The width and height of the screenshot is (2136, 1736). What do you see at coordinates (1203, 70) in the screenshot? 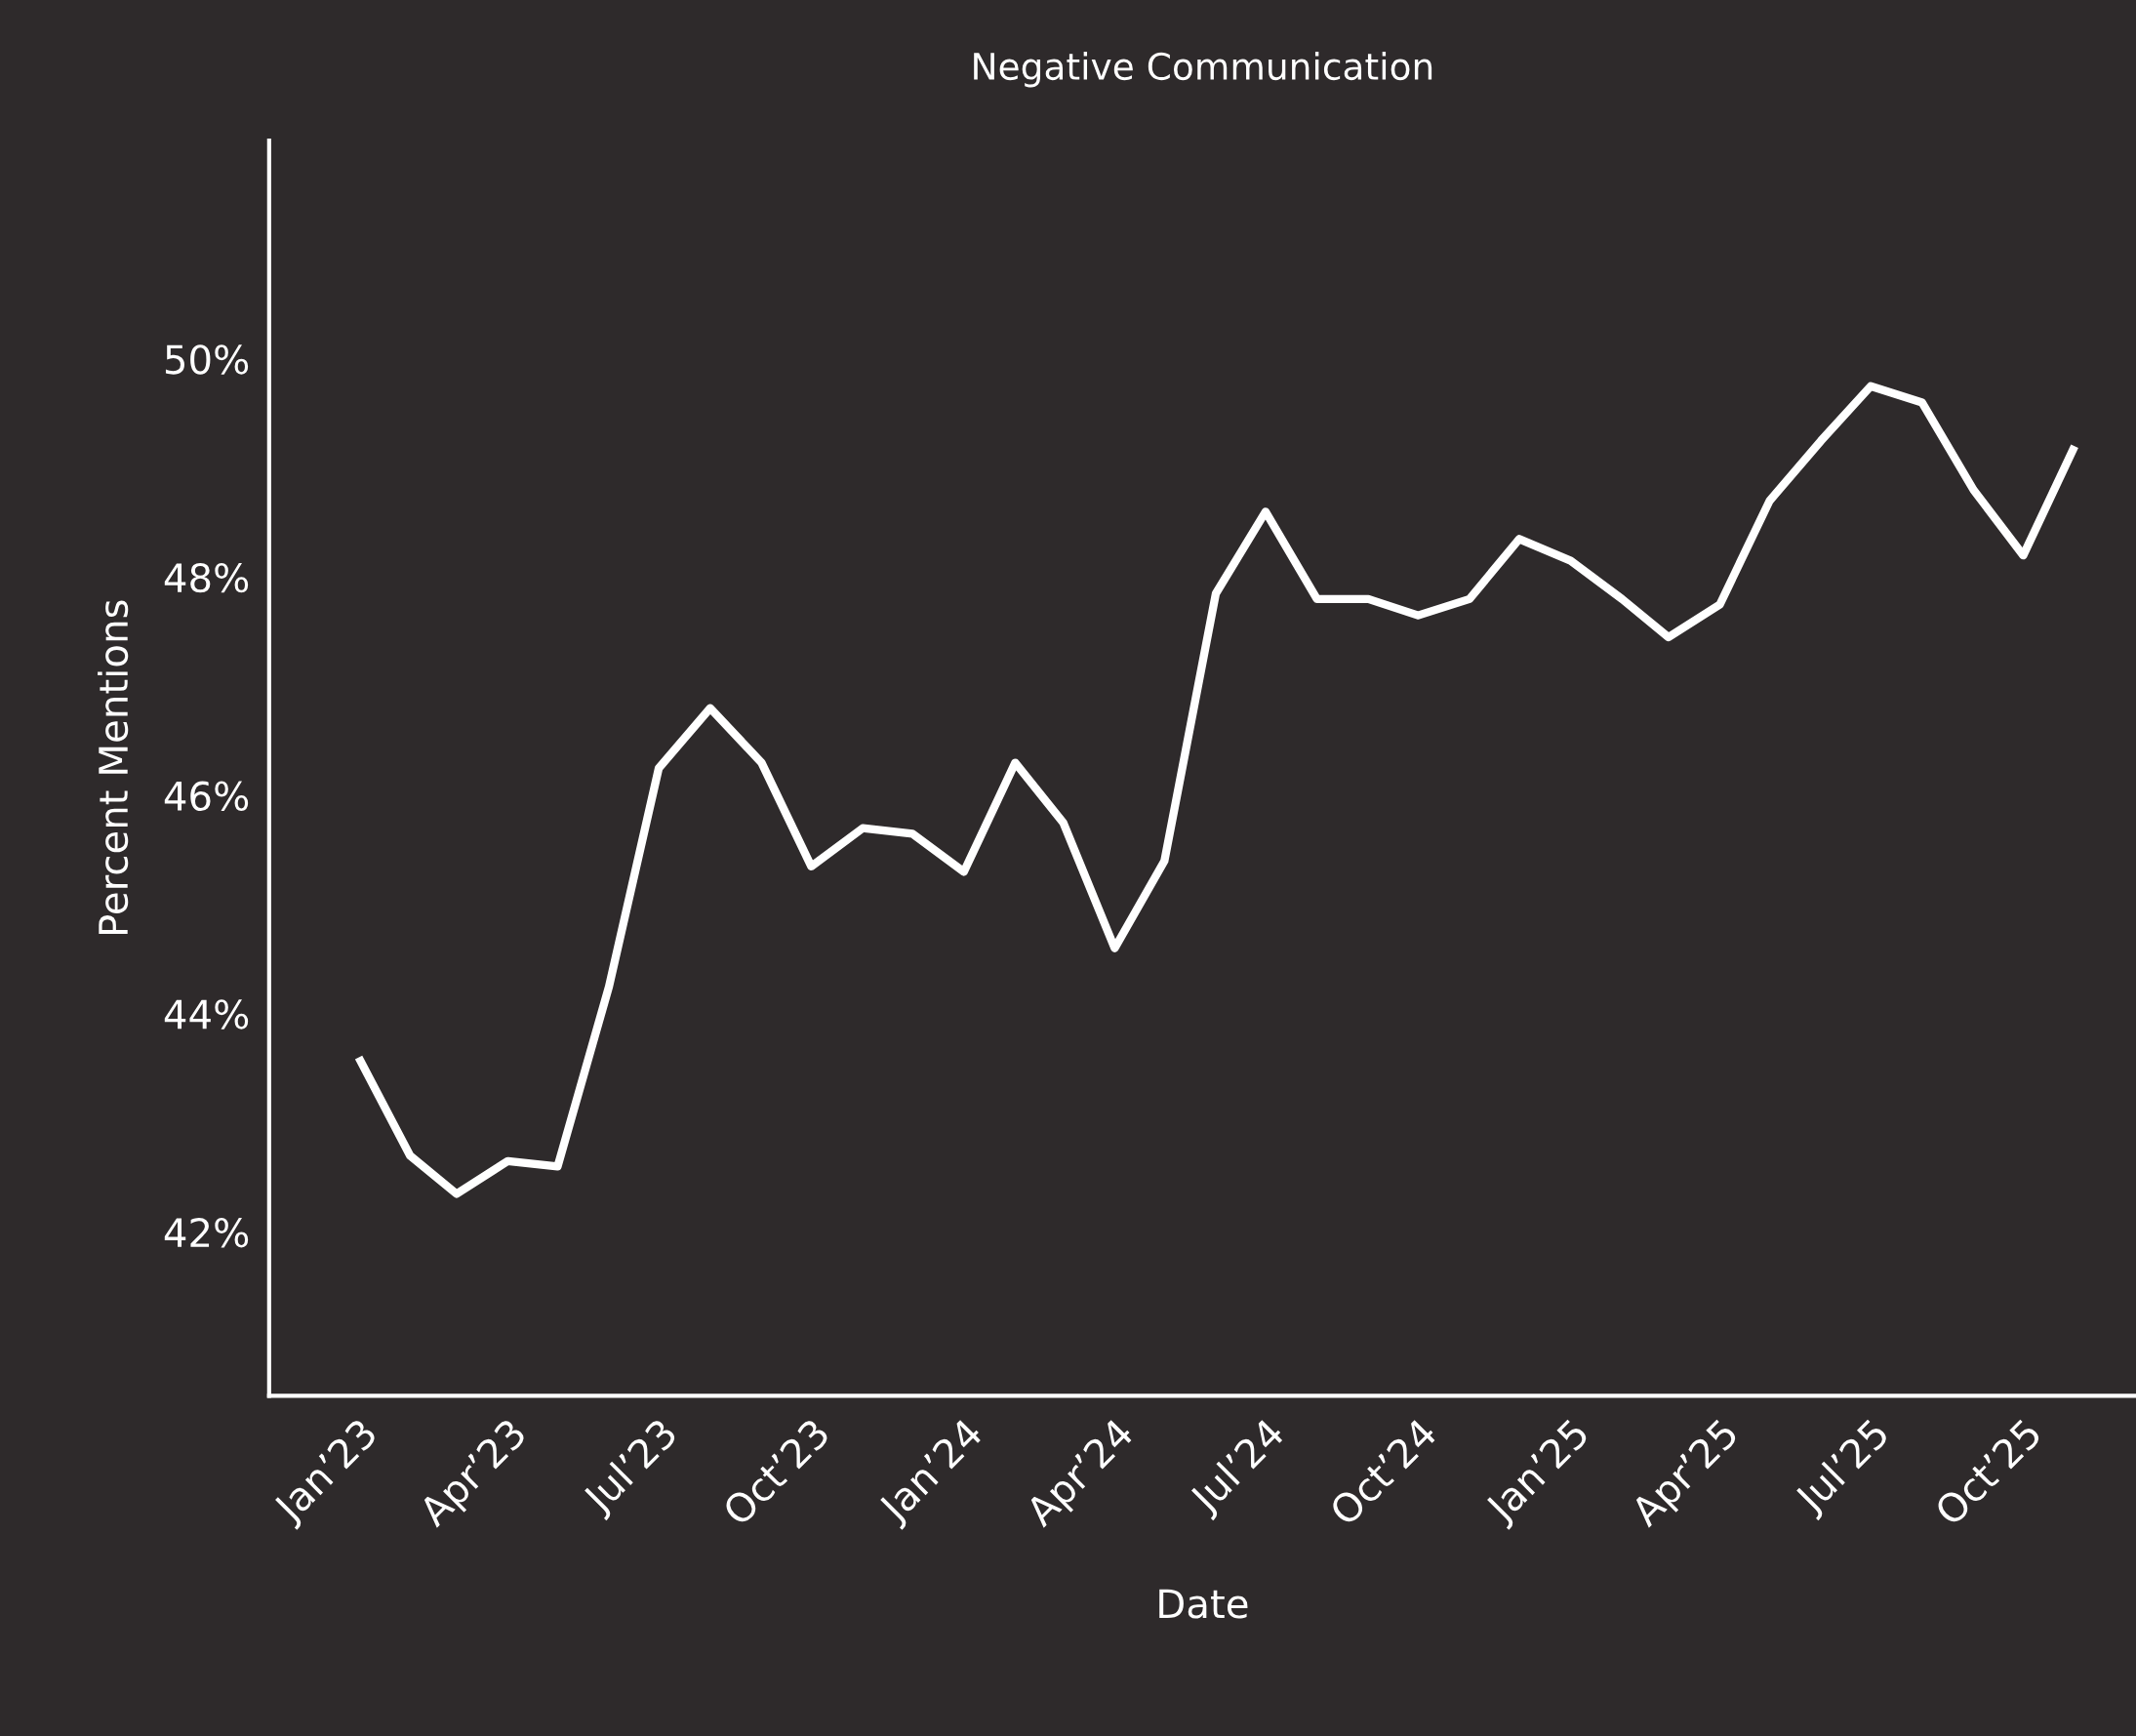
I see `chart-title: Negative Communication` at bounding box center [1203, 70].